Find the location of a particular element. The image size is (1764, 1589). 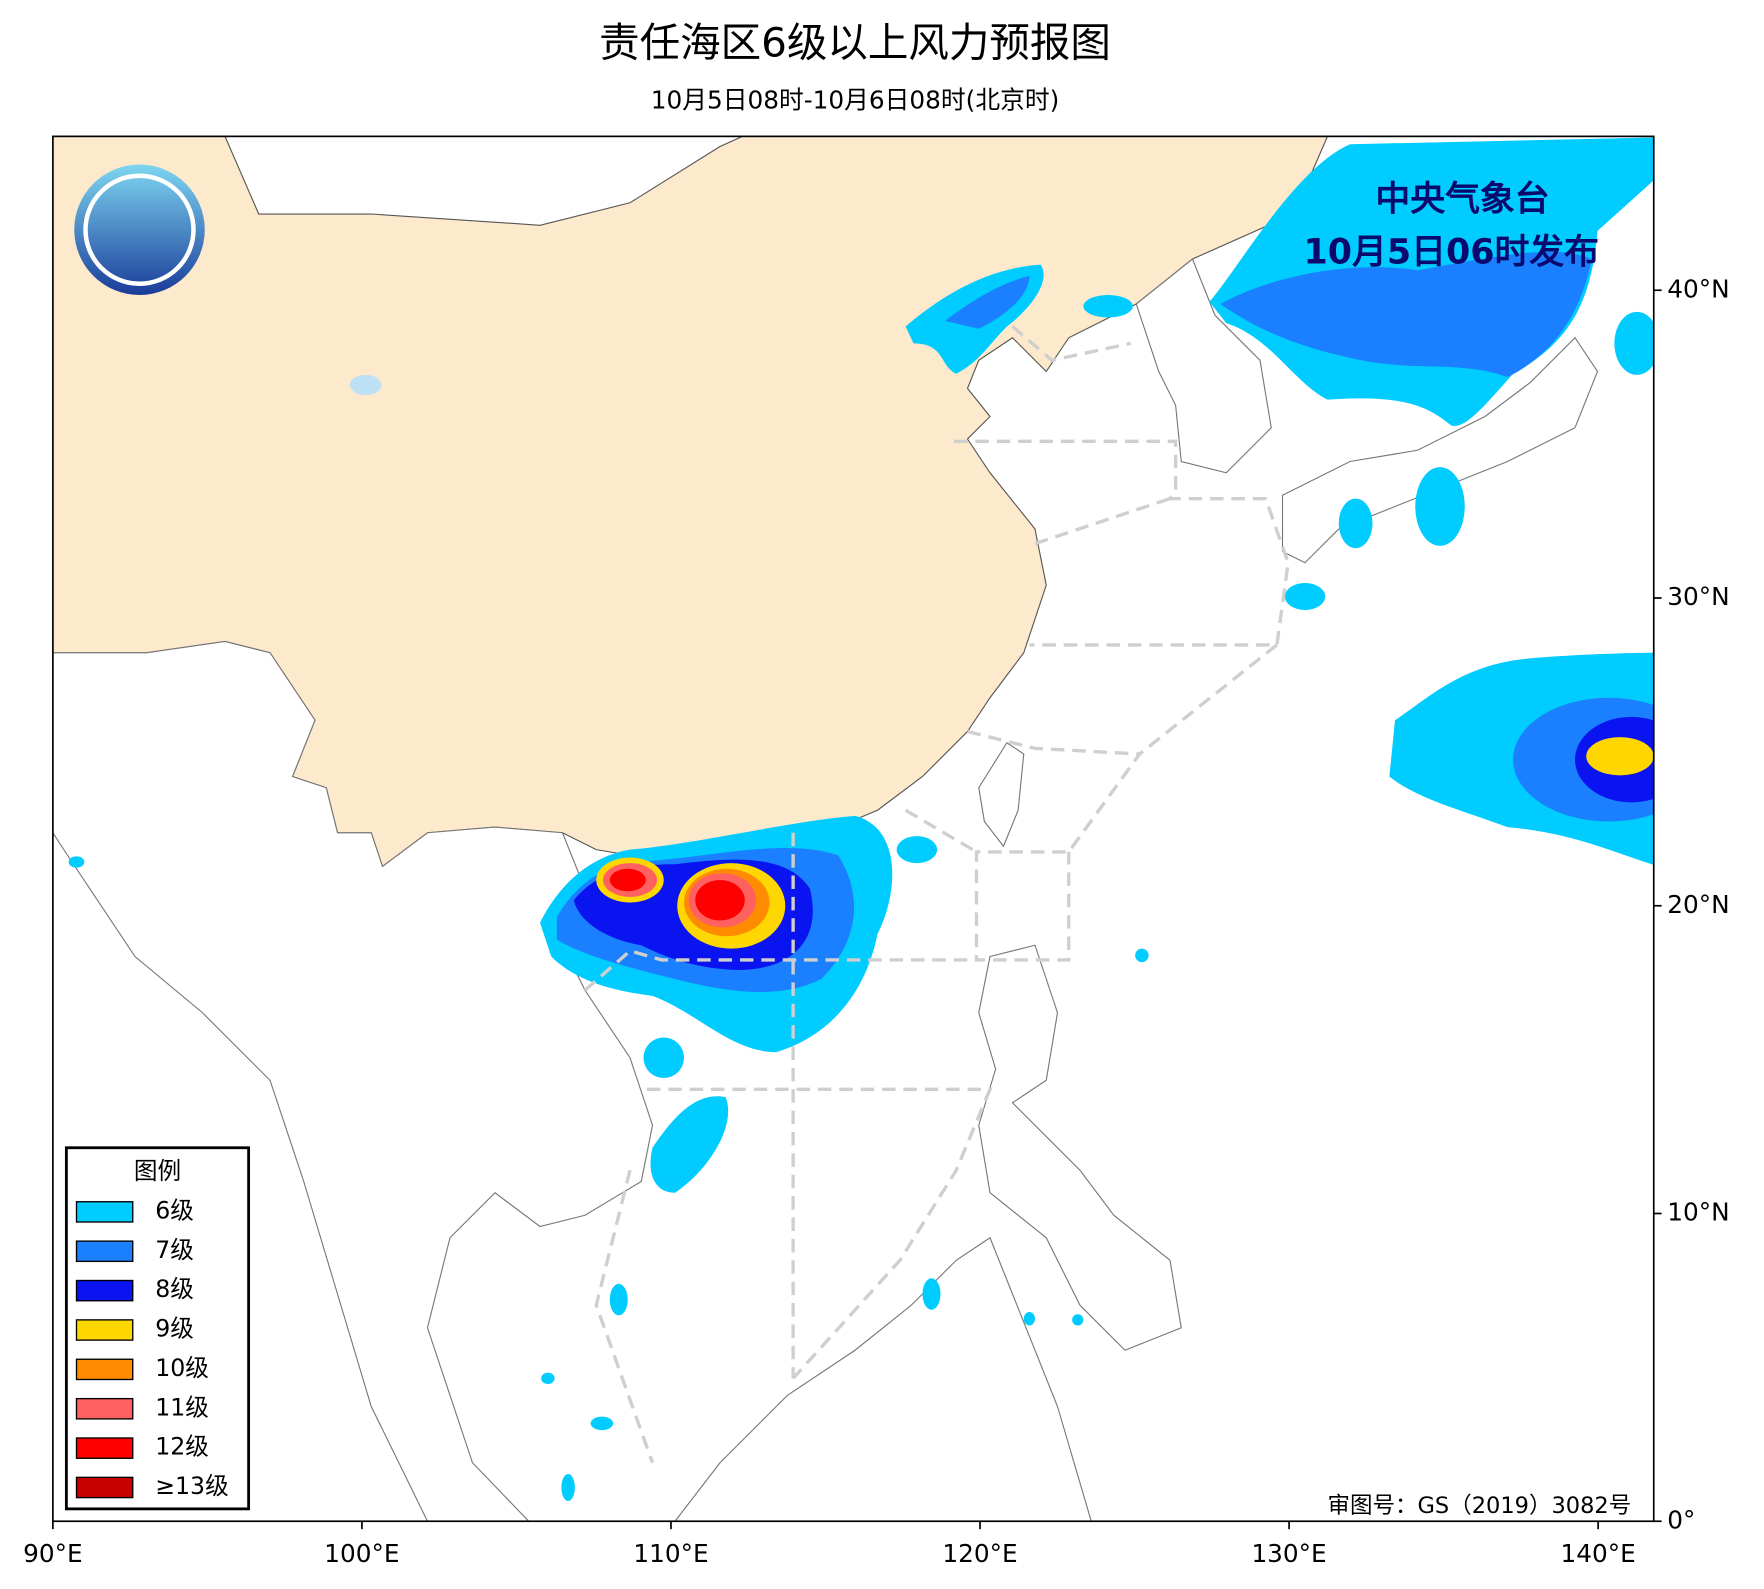

legend-label: 11级 is located at coordinates (182, 1407).